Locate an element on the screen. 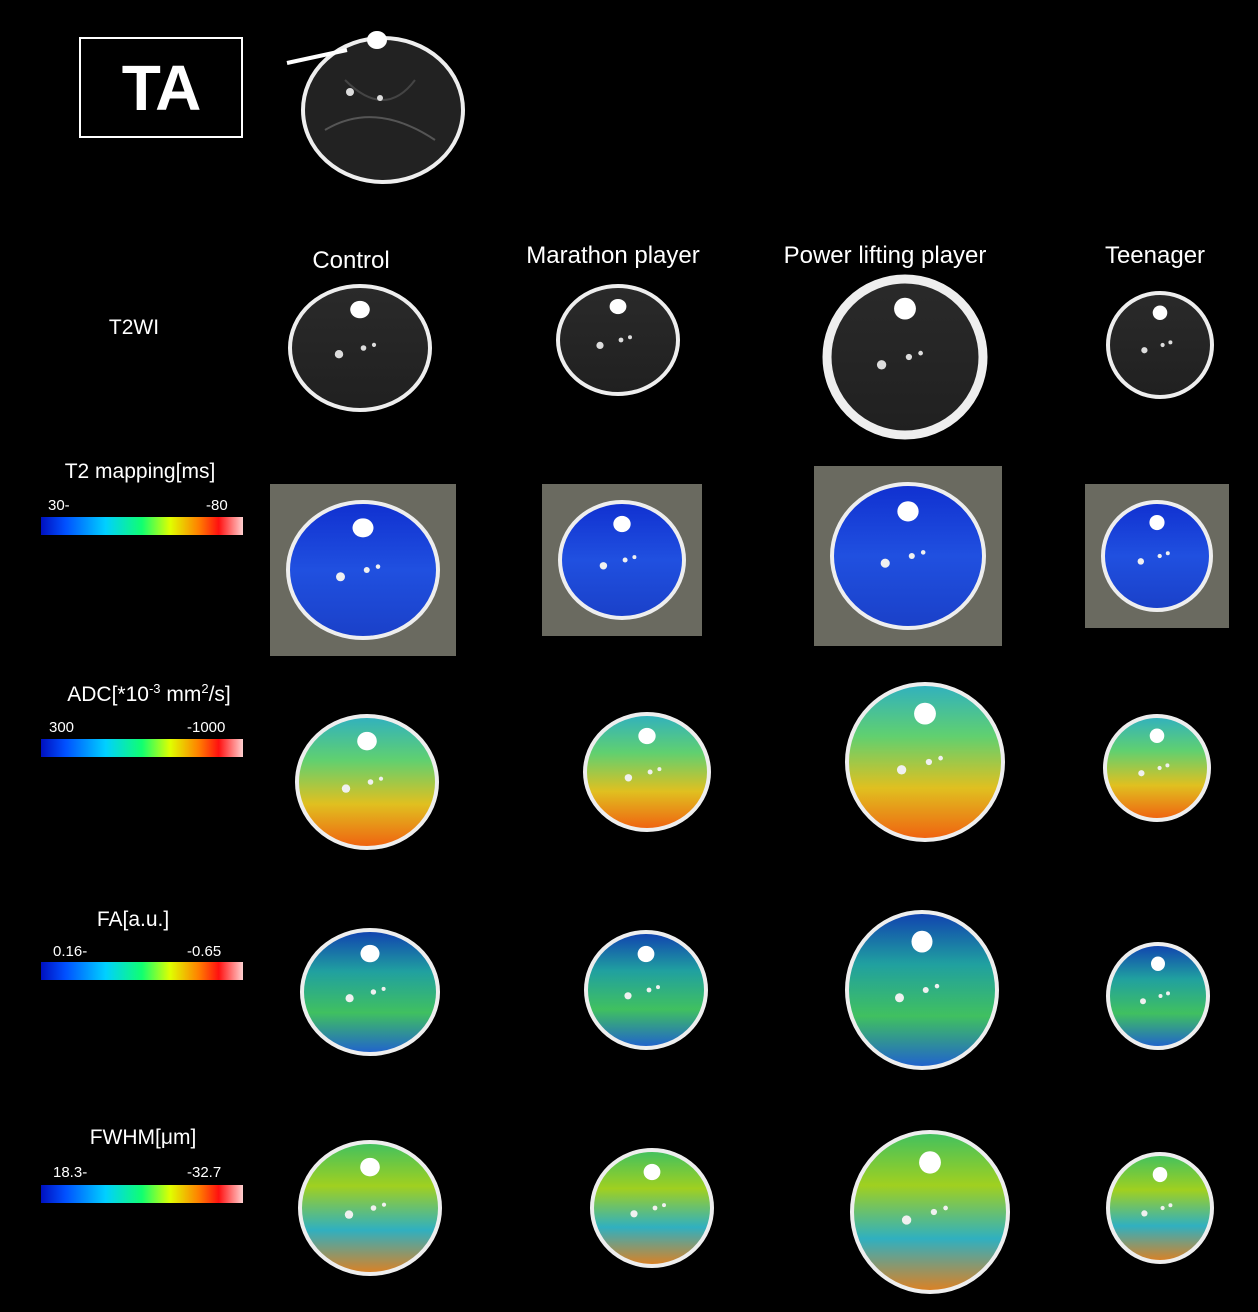 Image resolution: width=1258 pixels, height=1312 pixels. scale-min-adc: 300 is located at coordinates (62, 727).